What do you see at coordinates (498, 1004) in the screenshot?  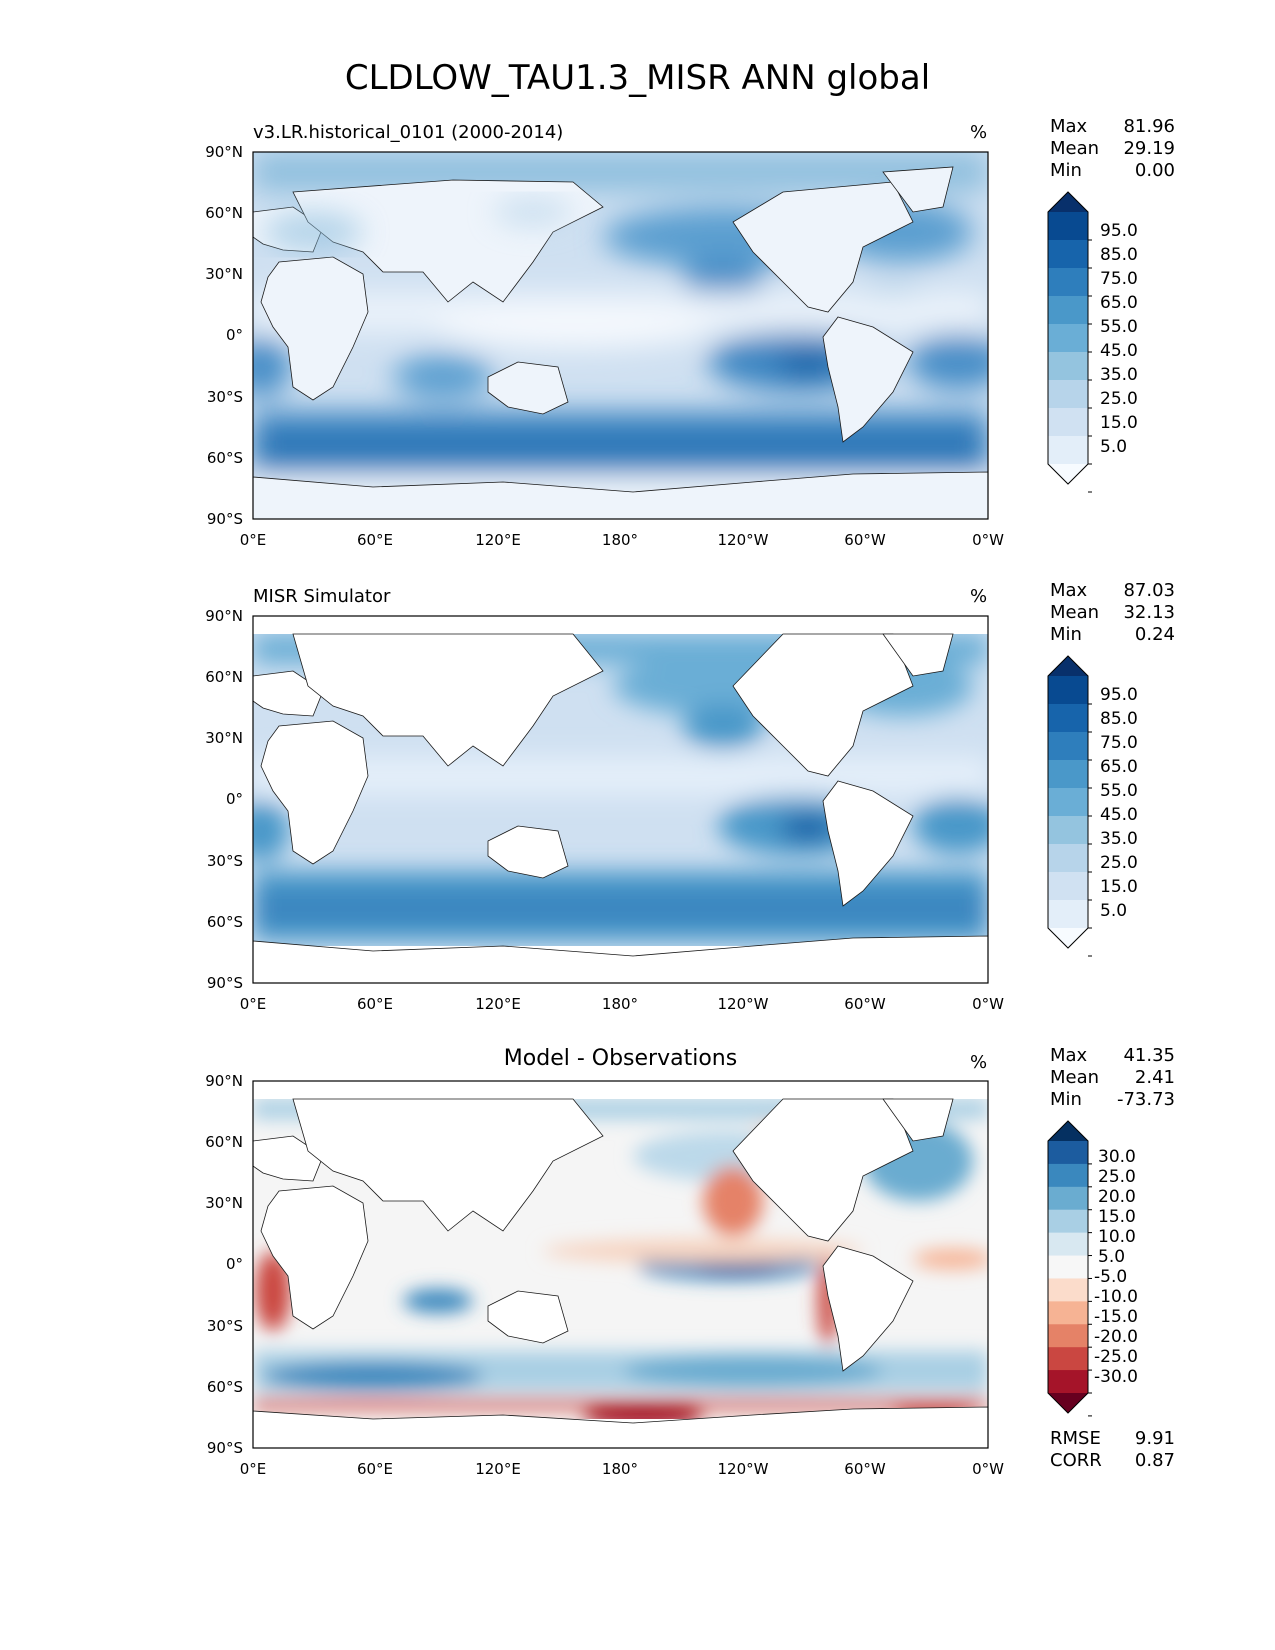 I see `lon-tick: 120°E` at bounding box center [498, 1004].